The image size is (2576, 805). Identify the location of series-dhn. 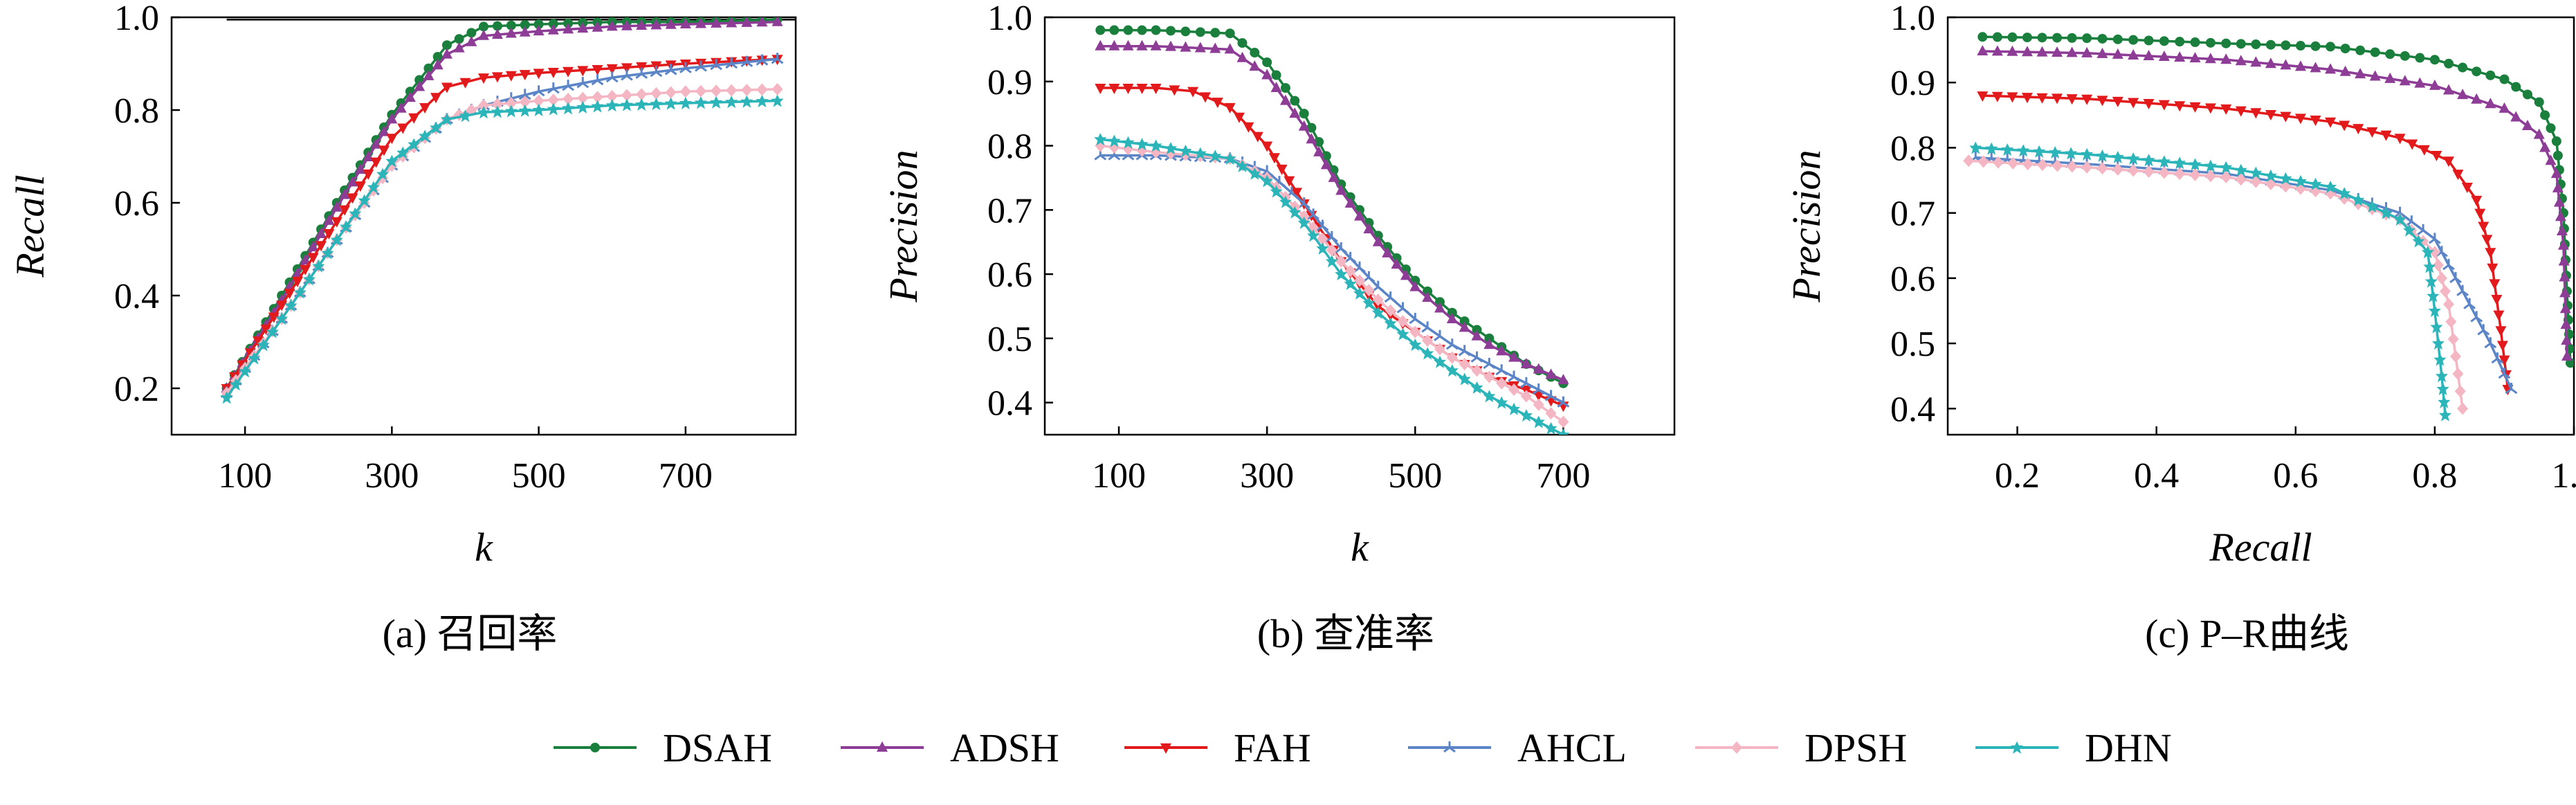
(502, 249).